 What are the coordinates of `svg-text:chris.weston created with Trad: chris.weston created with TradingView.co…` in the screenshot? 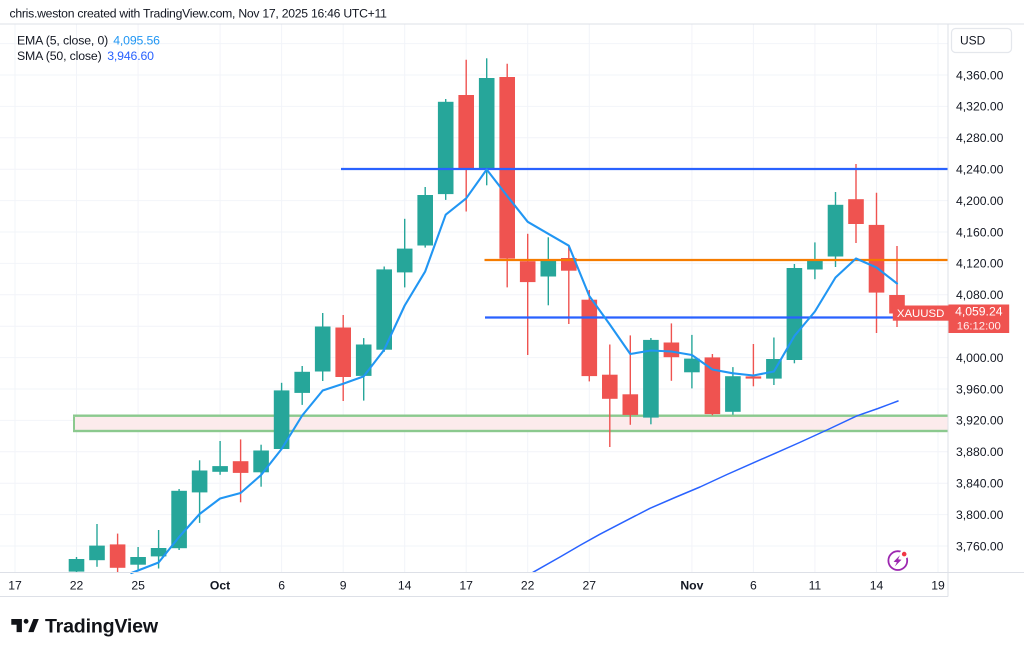 It's located at (199, 14).